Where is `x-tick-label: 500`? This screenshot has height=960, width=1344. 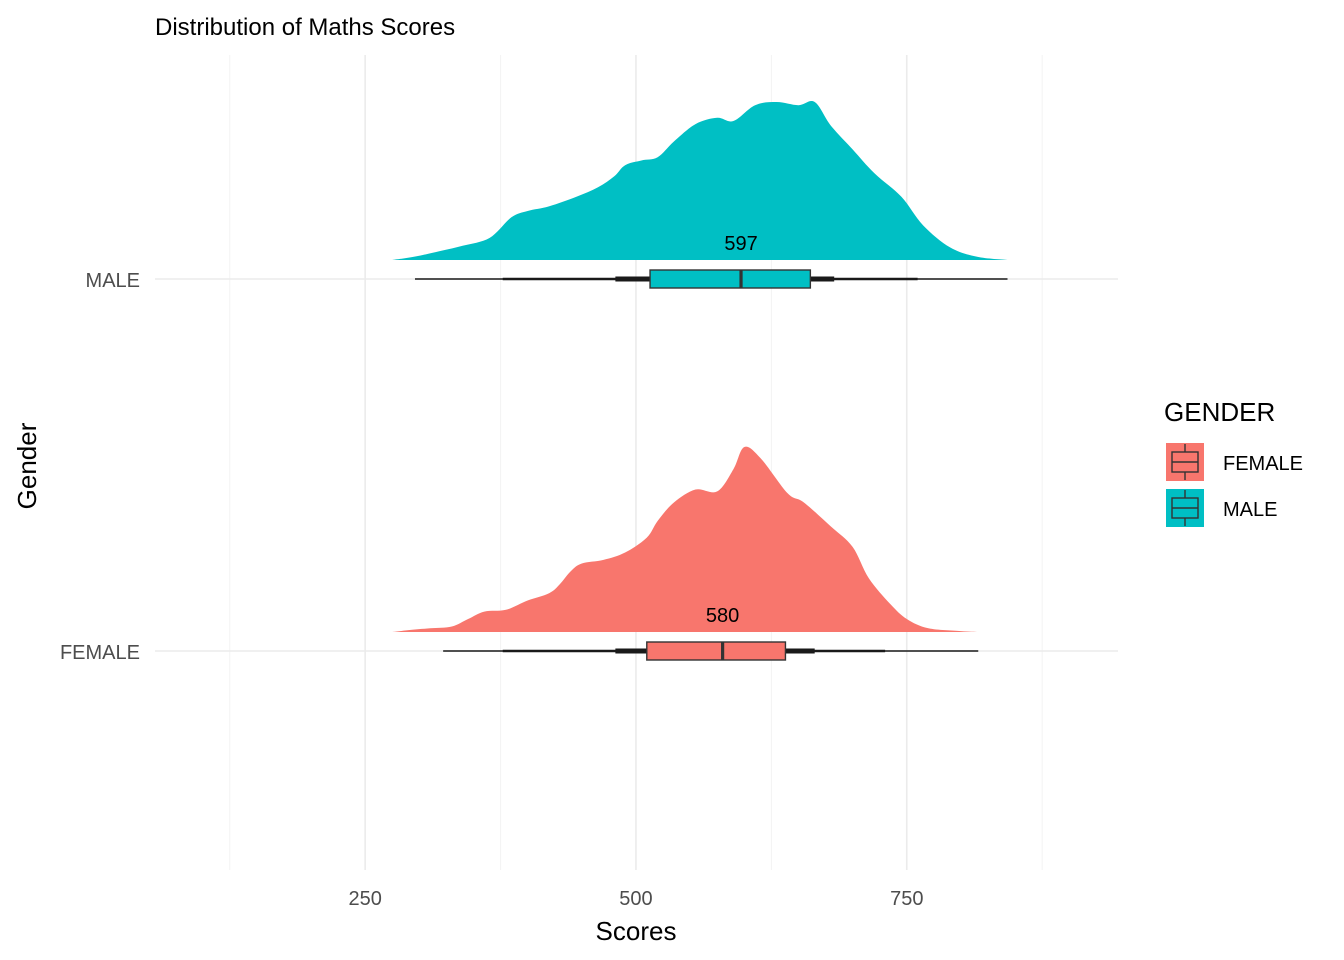
x-tick-label: 500 is located at coordinates (635, 899).